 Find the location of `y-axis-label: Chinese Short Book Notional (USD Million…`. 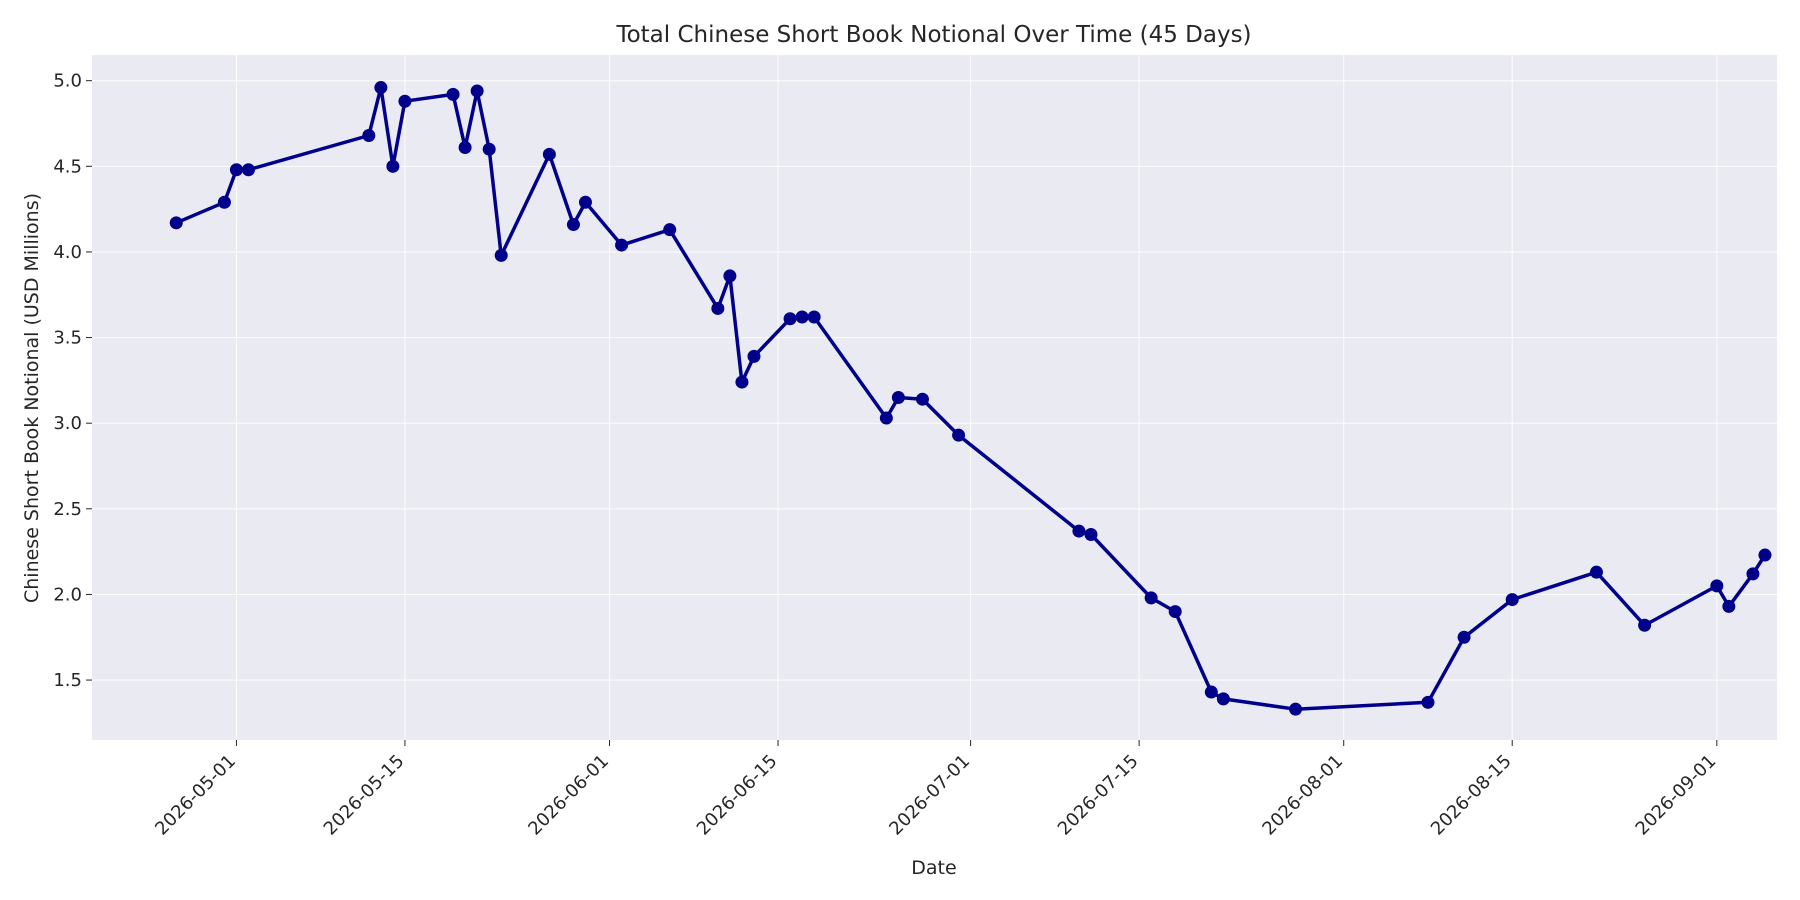

y-axis-label: Chinese Short Book Notional (USD Million… is located at coordinates (32, 398).